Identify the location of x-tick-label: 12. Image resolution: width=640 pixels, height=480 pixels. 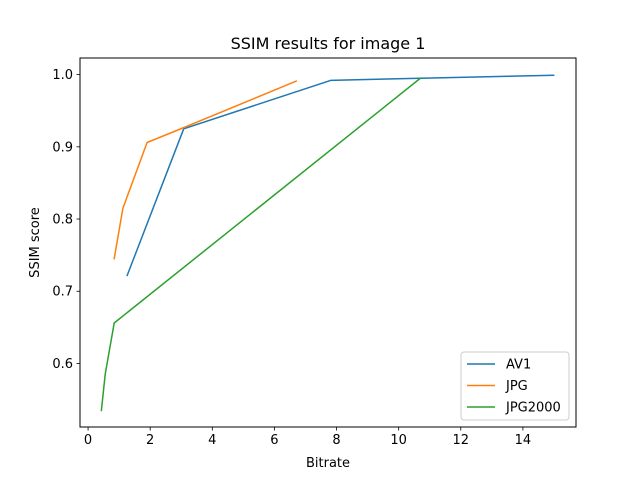
(461, 440).